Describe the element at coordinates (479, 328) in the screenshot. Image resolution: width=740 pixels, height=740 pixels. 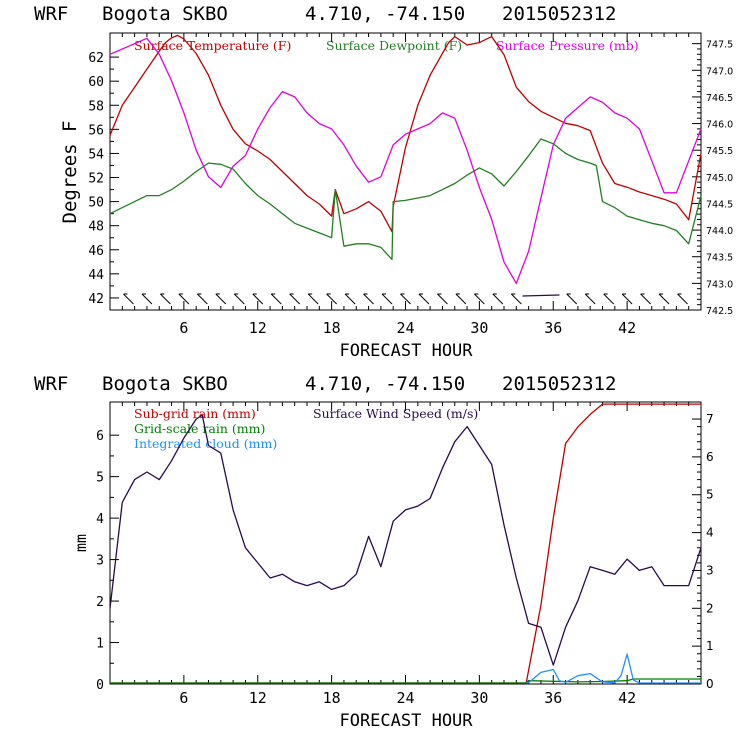
I see `top-x-tick-label: 30` at that location.